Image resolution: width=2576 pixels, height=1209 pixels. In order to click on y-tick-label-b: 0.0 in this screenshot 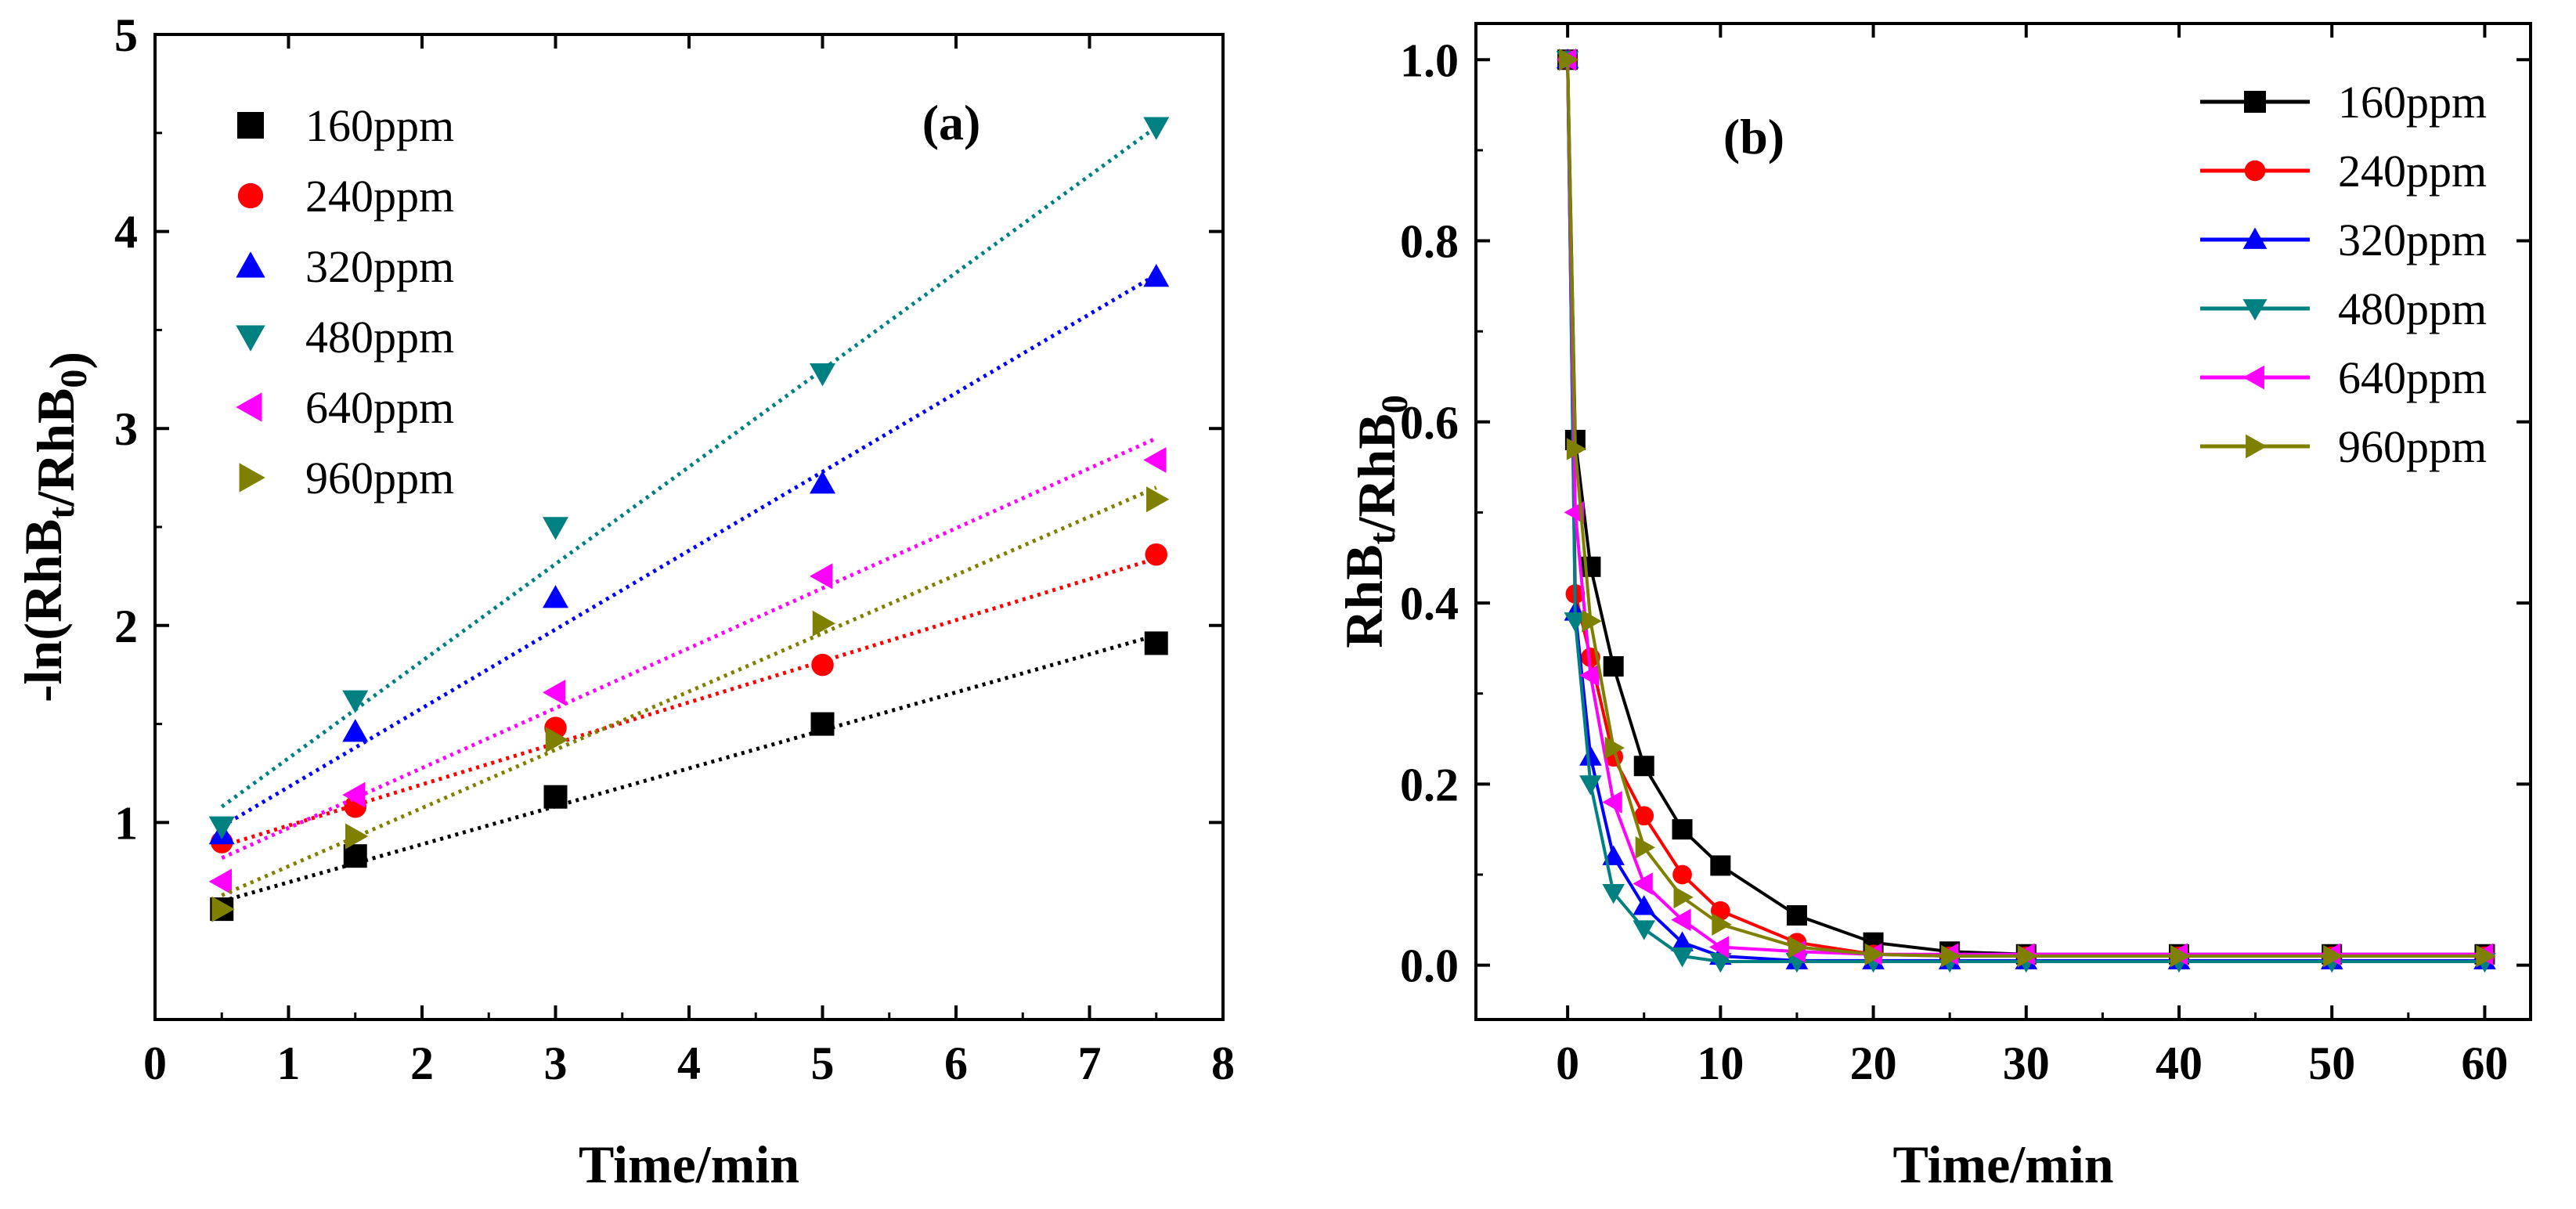, I will do `click(1429, 966)`.